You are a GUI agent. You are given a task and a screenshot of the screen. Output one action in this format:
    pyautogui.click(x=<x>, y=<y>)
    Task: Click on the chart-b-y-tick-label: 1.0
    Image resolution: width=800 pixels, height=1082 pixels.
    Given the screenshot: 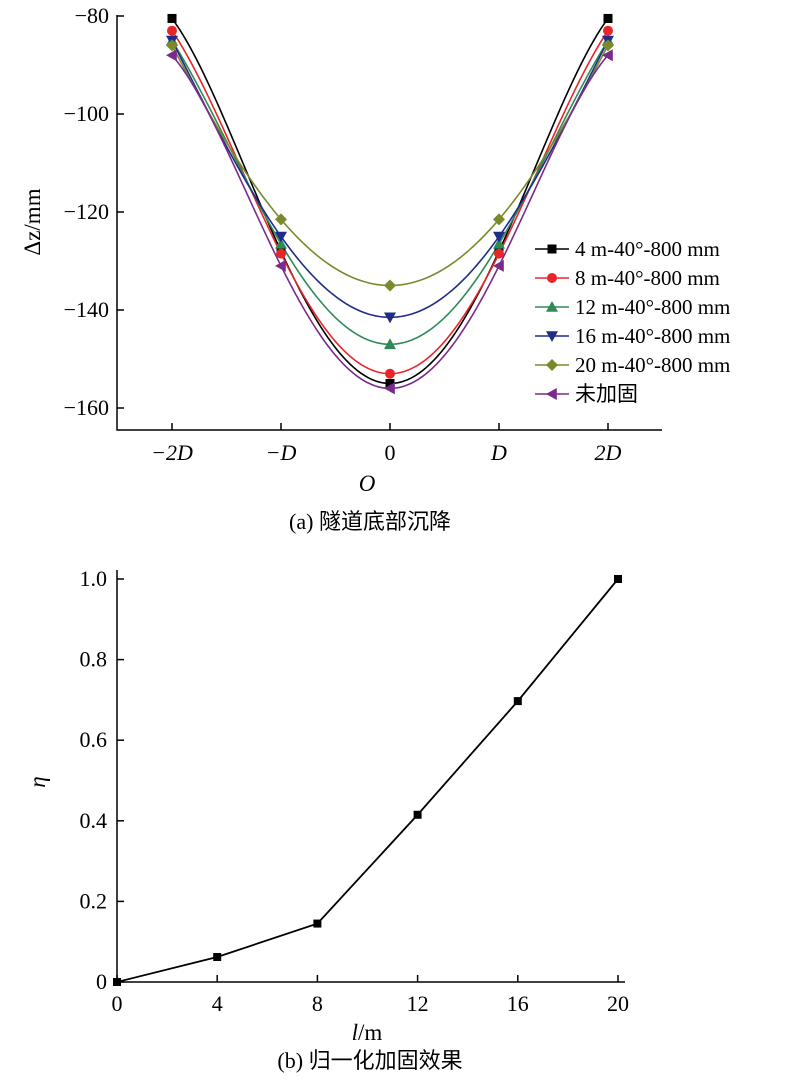 What is the action you would take?
    pyautogui.click(x=94, y=578)
    